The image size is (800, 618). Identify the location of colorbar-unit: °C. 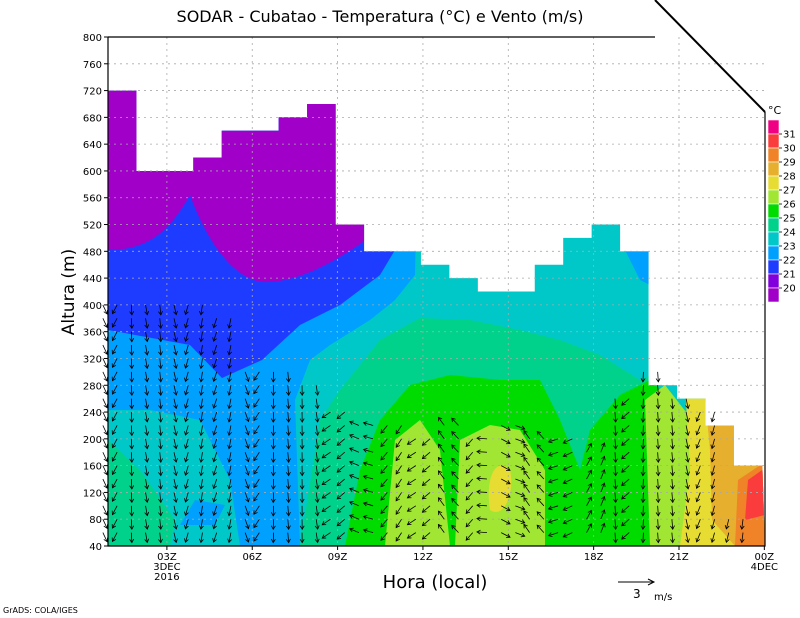
(775, 110).